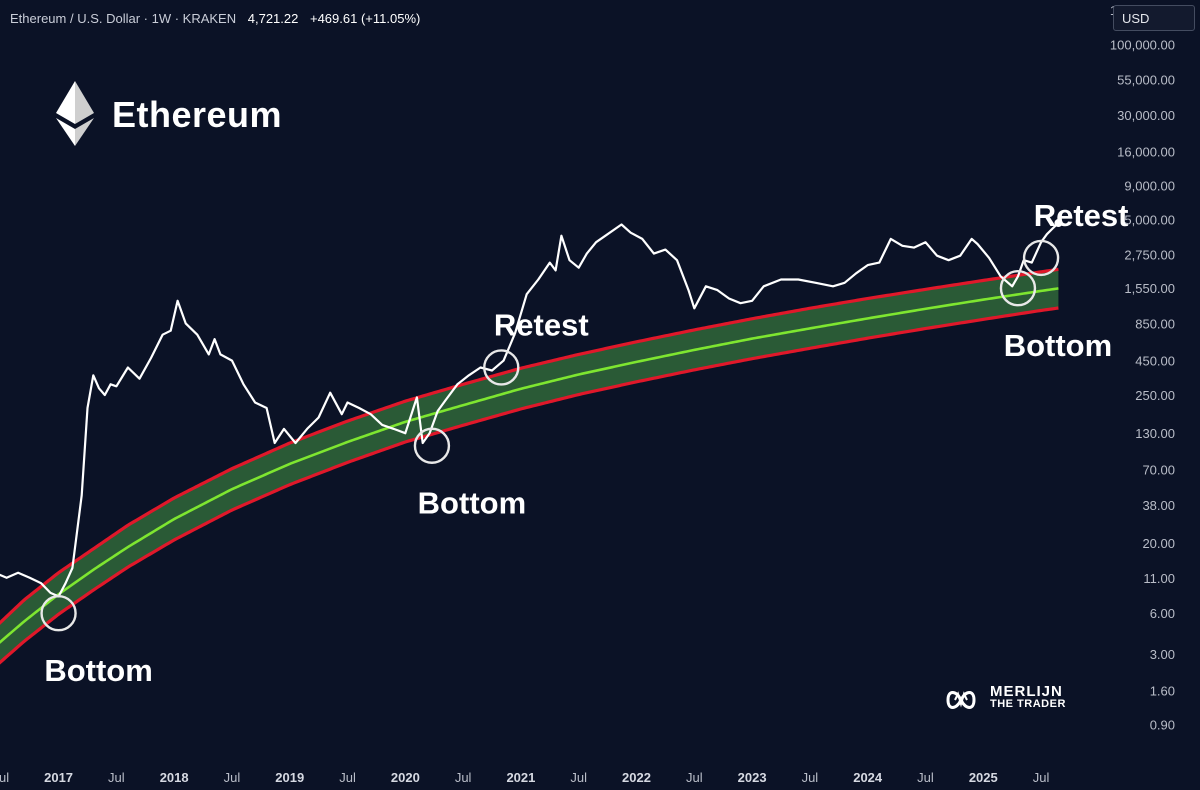  I want to click on y-tick-label: 1,550.00, so click(1149, 288).